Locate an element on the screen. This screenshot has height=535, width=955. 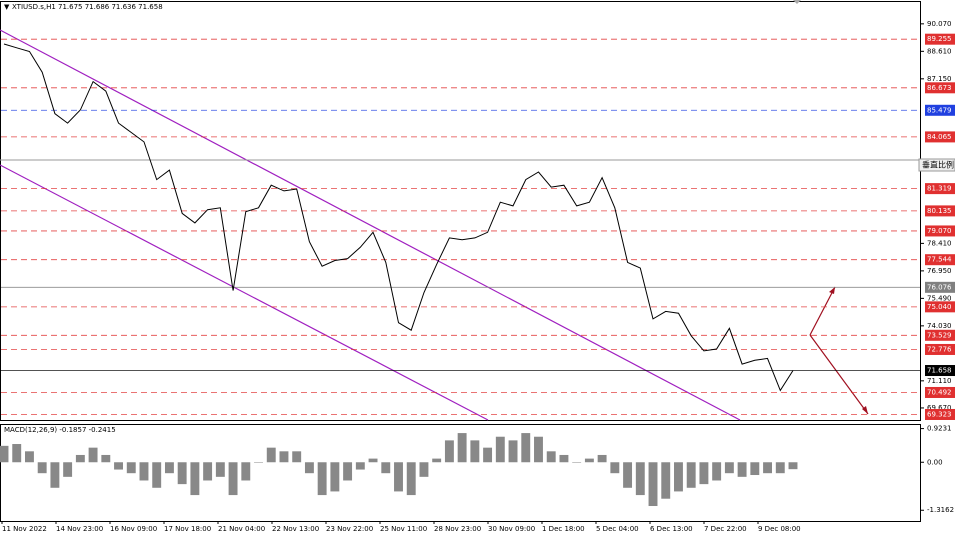
y-tick-label: 78.410 is located at coordinates (939, 243).